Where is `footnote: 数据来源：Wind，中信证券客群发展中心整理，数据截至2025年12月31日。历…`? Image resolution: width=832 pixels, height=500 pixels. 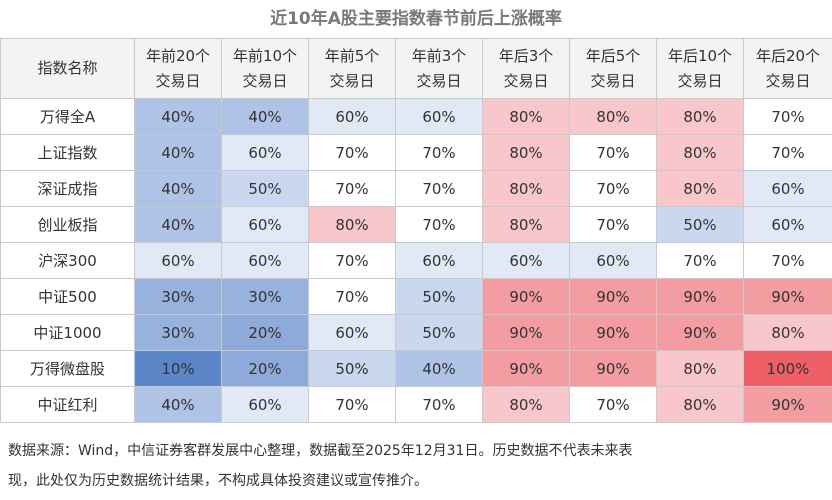
footnote: 数据来源：Wind，中信证券客群发展中心整理，数据截至2025年12月31日。历… is located at coordinates (417, 466).